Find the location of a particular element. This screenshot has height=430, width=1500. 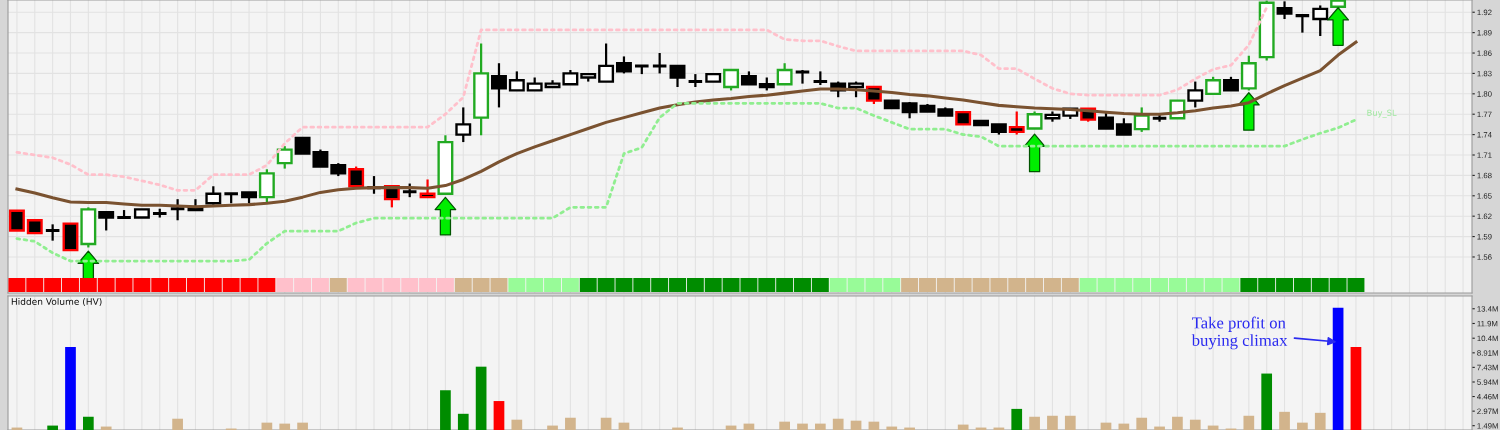

annotation: Buy_SL is located at coordinates (1382, 113).